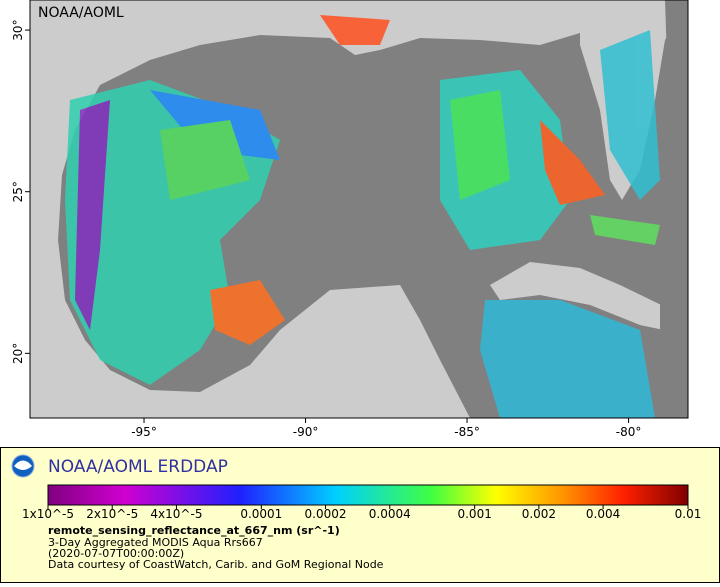 The height and width of the screenshot is (587, 720). I want to click on brand: NOAA/AOML ERDDAP, so click(138, 467).